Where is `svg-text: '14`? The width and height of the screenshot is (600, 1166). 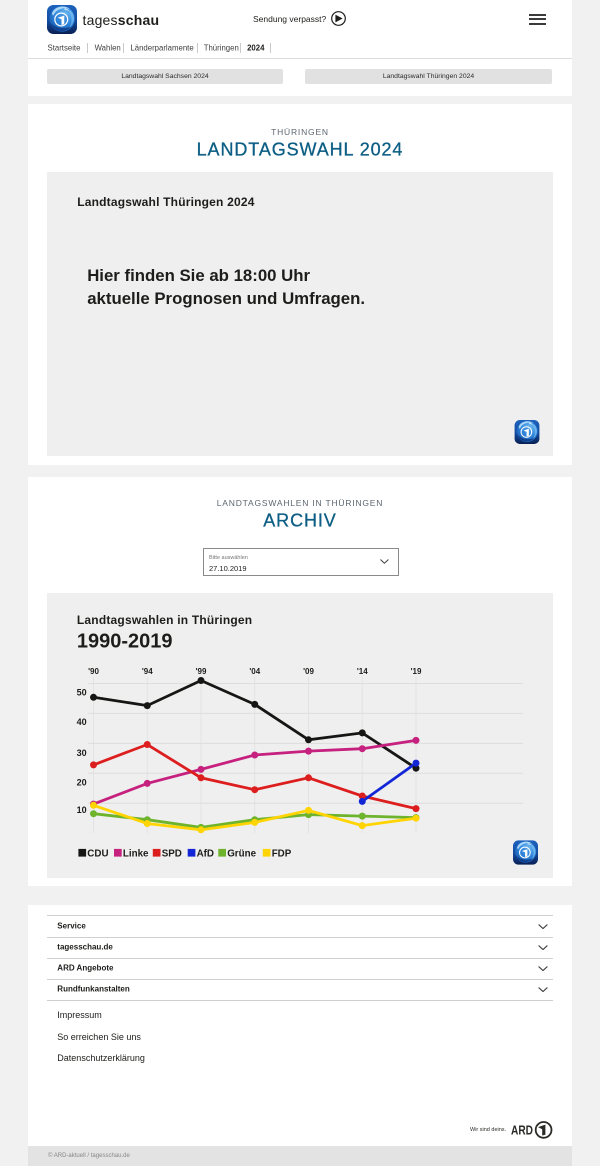 svg-text: '14 is located at coordinates (362, 671).